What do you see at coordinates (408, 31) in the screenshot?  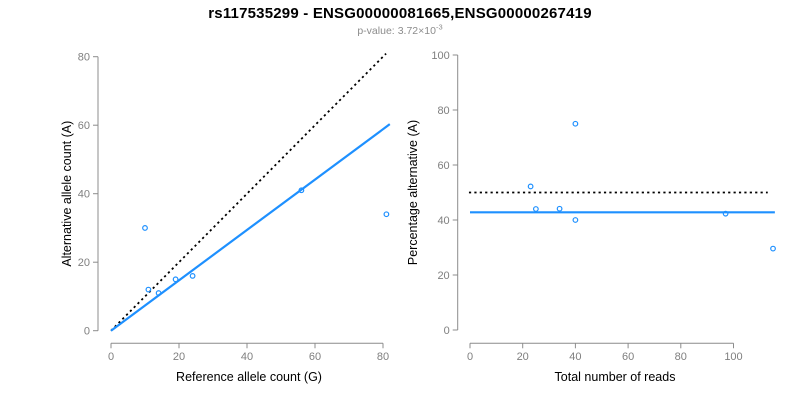 I see `pvalue-mantissa: 3.72` at bounding box center [408, 31].